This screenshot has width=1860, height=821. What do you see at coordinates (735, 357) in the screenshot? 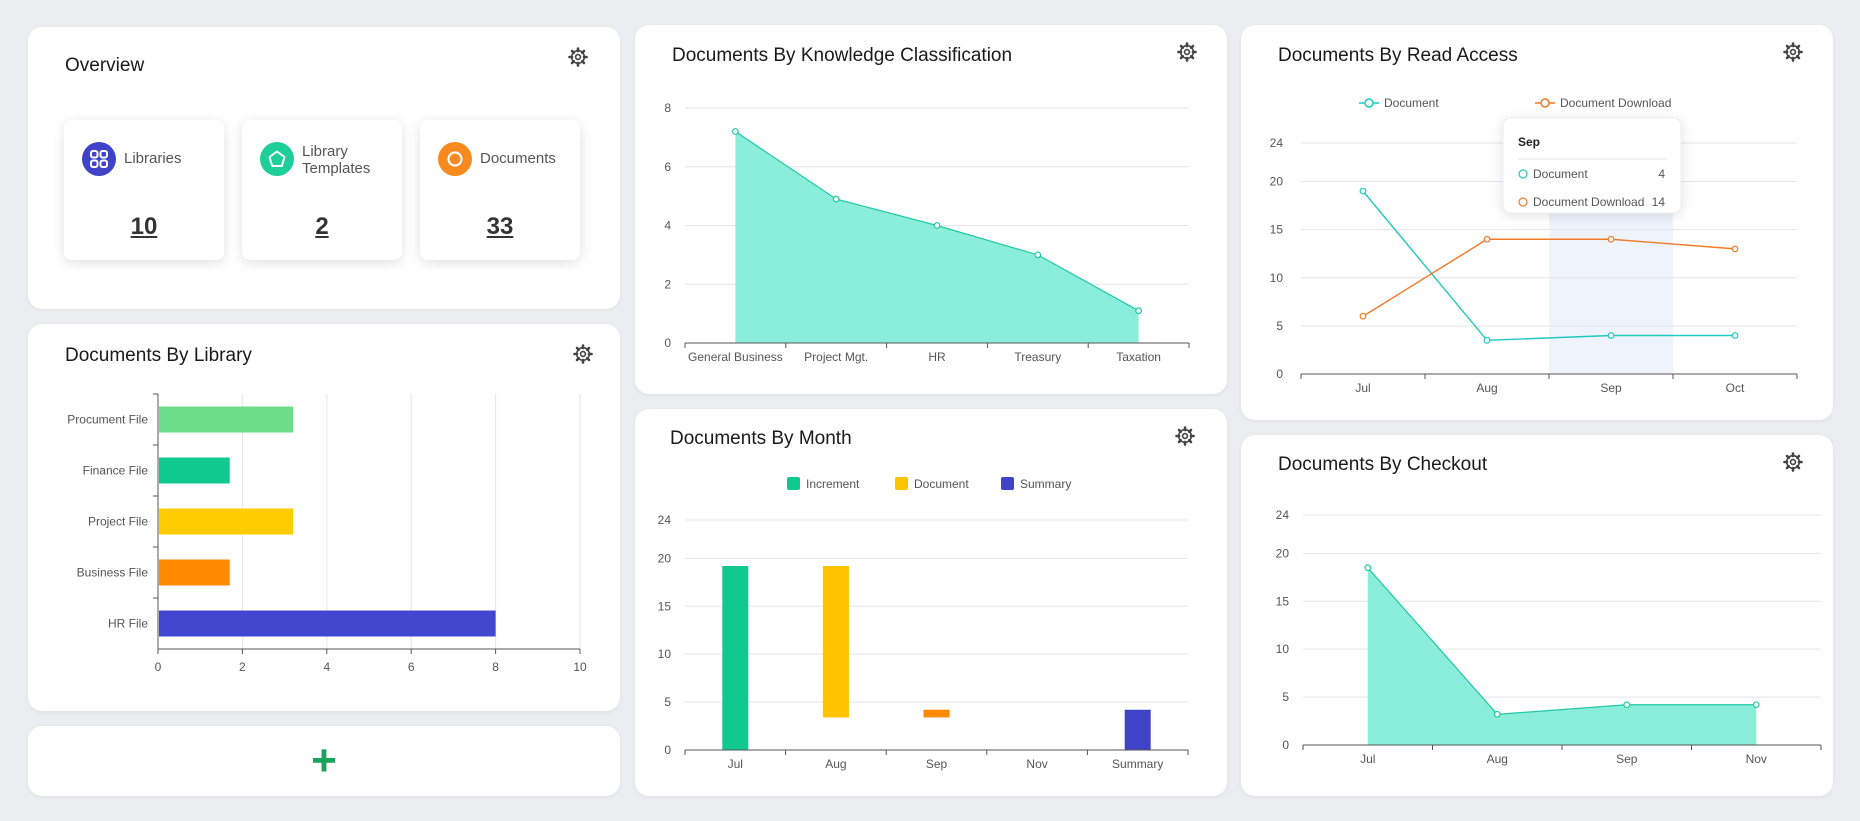
I see `x-tick-label: General Business` at bounding box center [735, 357].